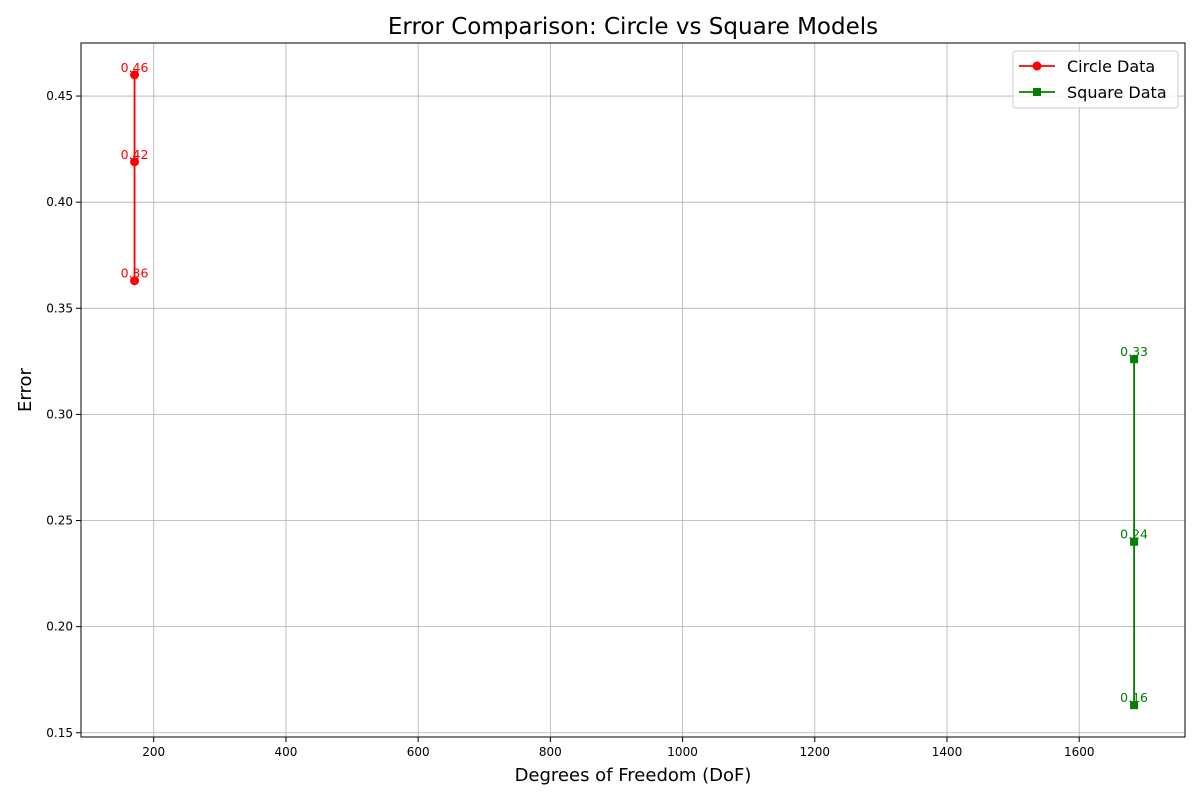 This screenshot has width=1200, height=804. What do you see at coordinates (1134, 697) in the screenshot?
I see `data-label: 0.16` at bounding box center [1134, 697].